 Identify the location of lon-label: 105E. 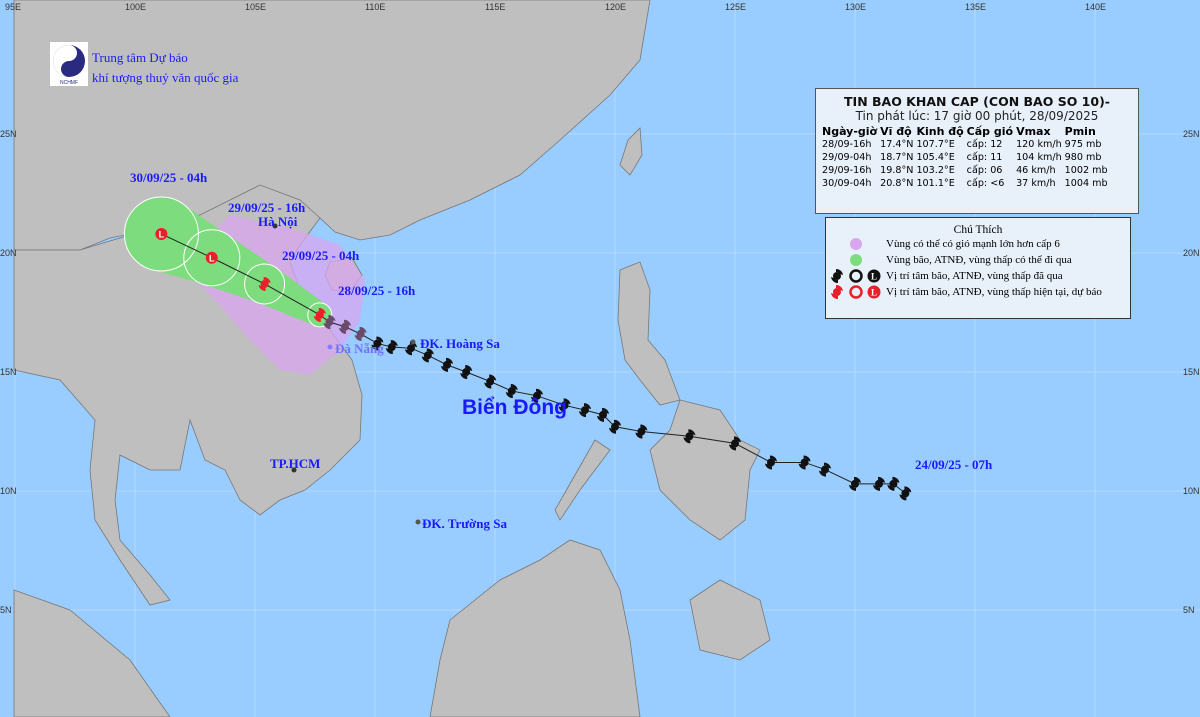
(256, 7).